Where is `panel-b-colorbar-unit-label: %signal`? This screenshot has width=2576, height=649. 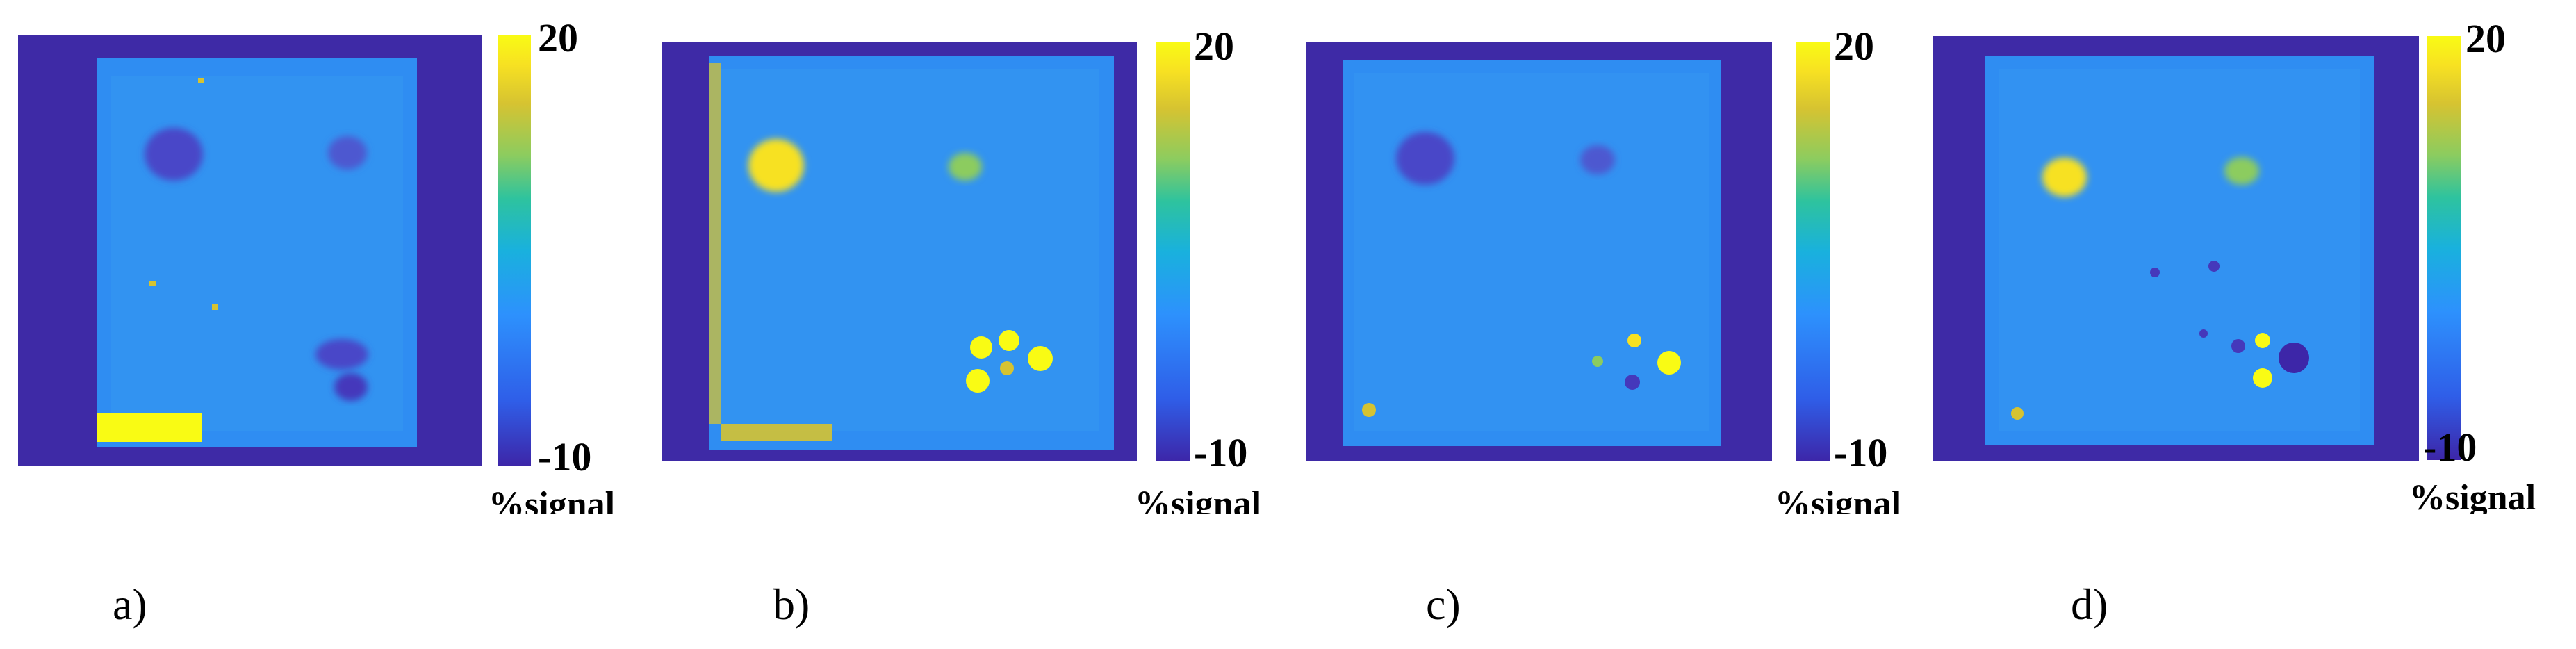
panel-b-colorbar-unit-label: %signal is located at coordinates (1198, 499).